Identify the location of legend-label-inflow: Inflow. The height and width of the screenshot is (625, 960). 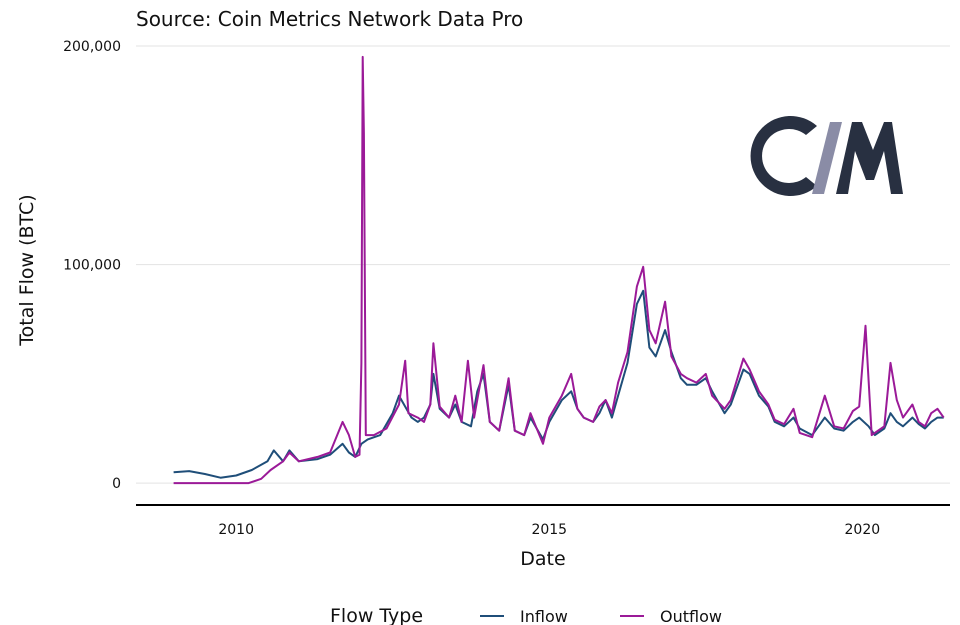
(544, 616).